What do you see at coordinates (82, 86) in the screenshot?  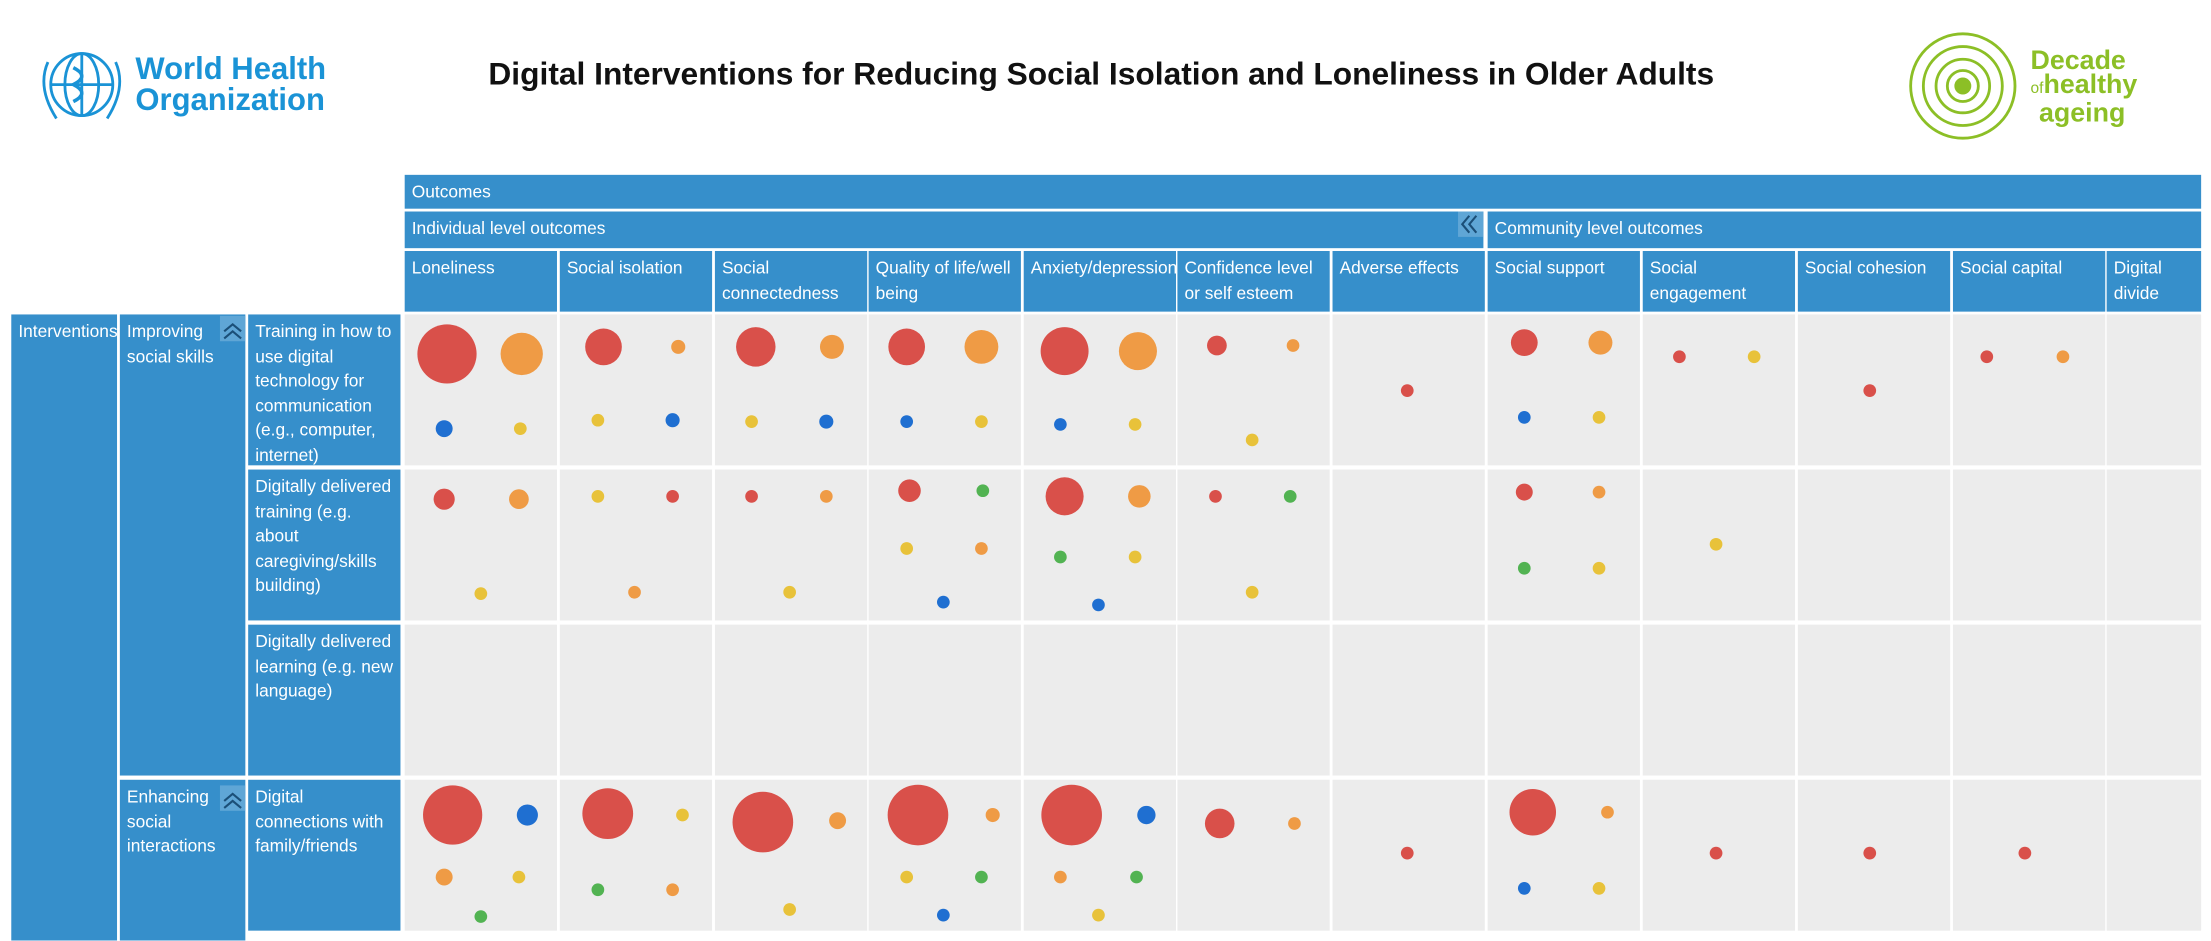 I see `who-emblem` at bounding box center [82, 86].